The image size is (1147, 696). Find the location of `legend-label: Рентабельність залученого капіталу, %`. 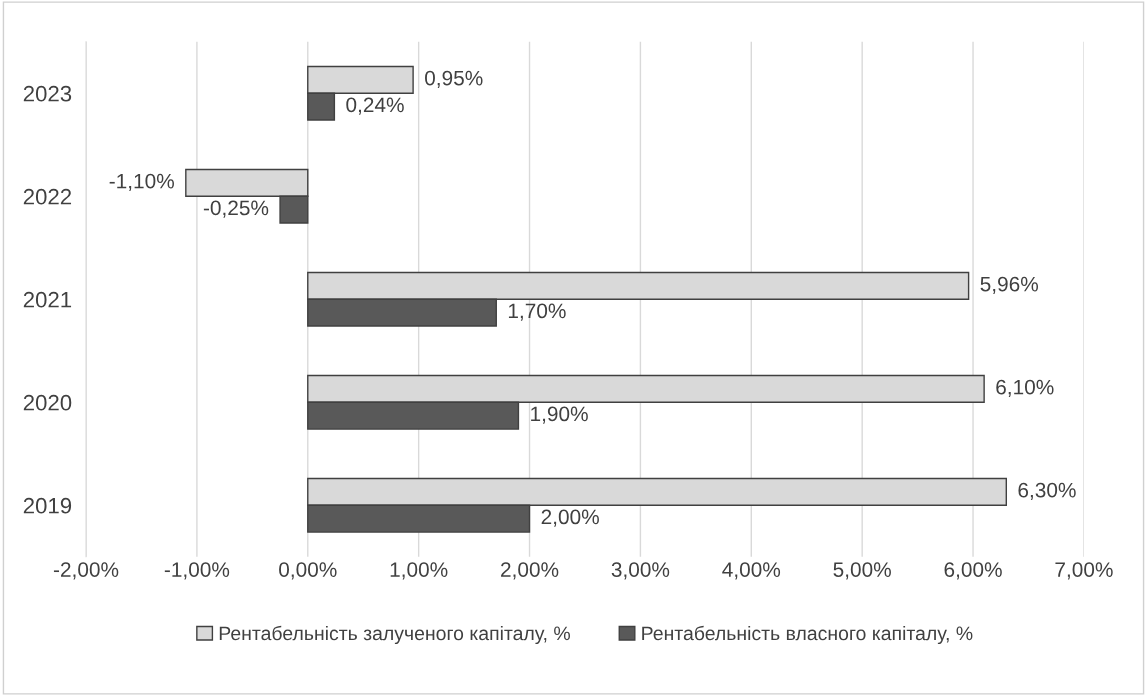

legend-label: Рентабельність залученого капіталу, % is located at coordinates (394, 635).